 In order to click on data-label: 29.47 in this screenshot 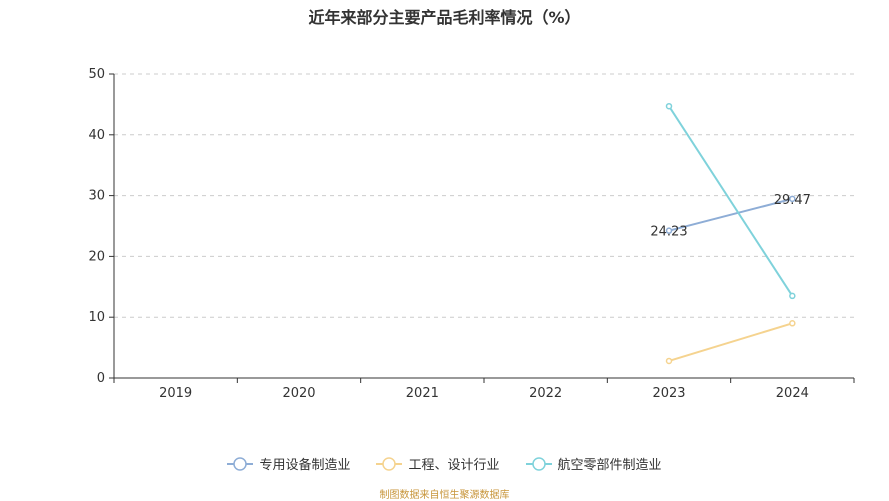, I will do `click(792, 200)`.